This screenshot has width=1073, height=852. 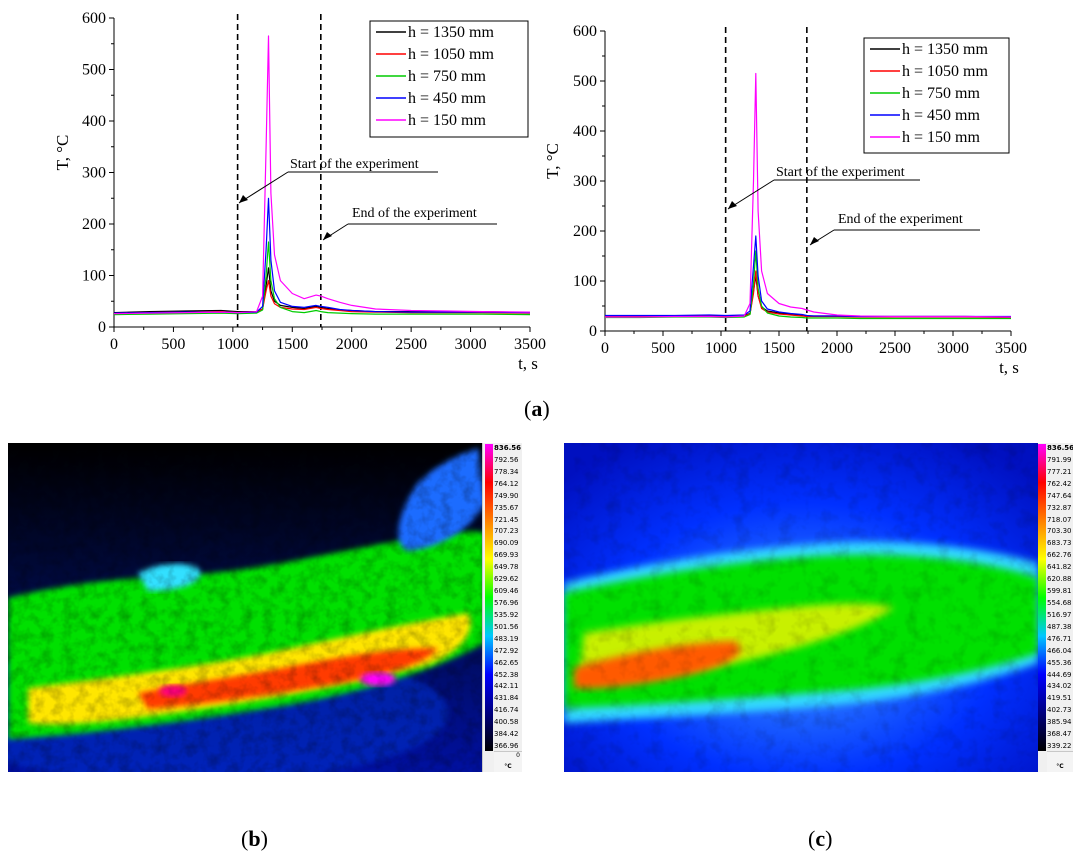 What do you see at coordinates (1059, 507) in the screenshot?
I see `colorbar-label: 732.87` at bounding box center [1059, 507].